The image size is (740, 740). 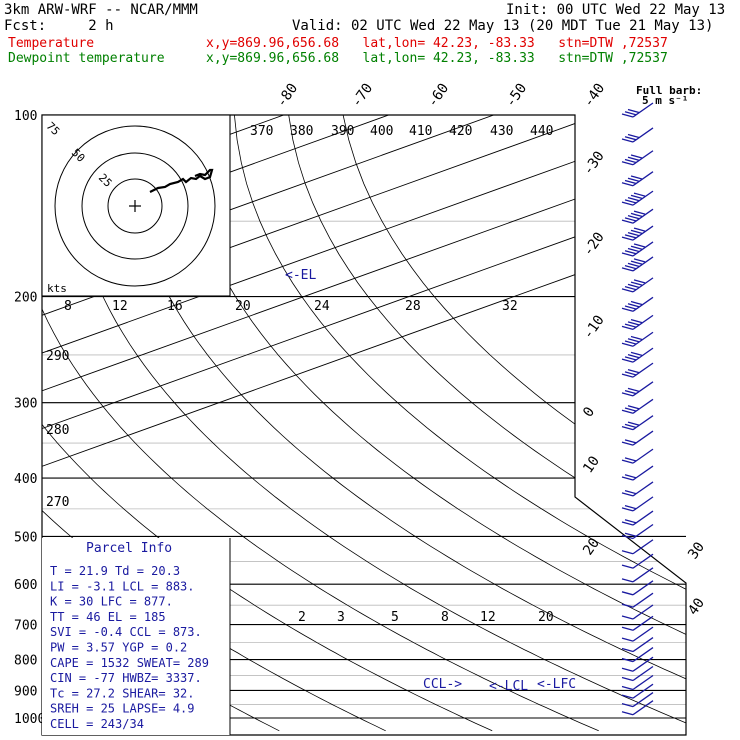 What do you see at coordinates (591, 464) in the screenshot?
I see `isotherm-label-right: 10` at bounding box center [591, 464].